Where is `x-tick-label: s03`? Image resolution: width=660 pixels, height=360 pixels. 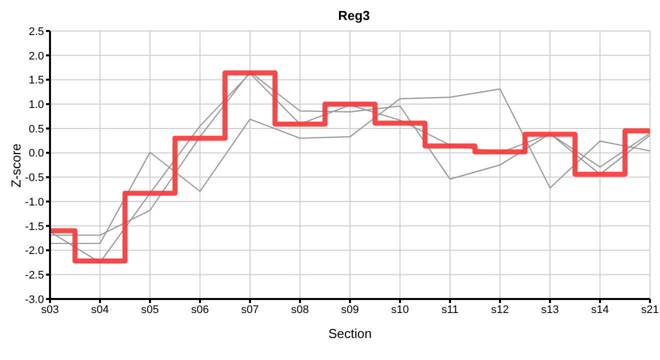
x-tick-label: s03 is located at coordinates (50, 310).